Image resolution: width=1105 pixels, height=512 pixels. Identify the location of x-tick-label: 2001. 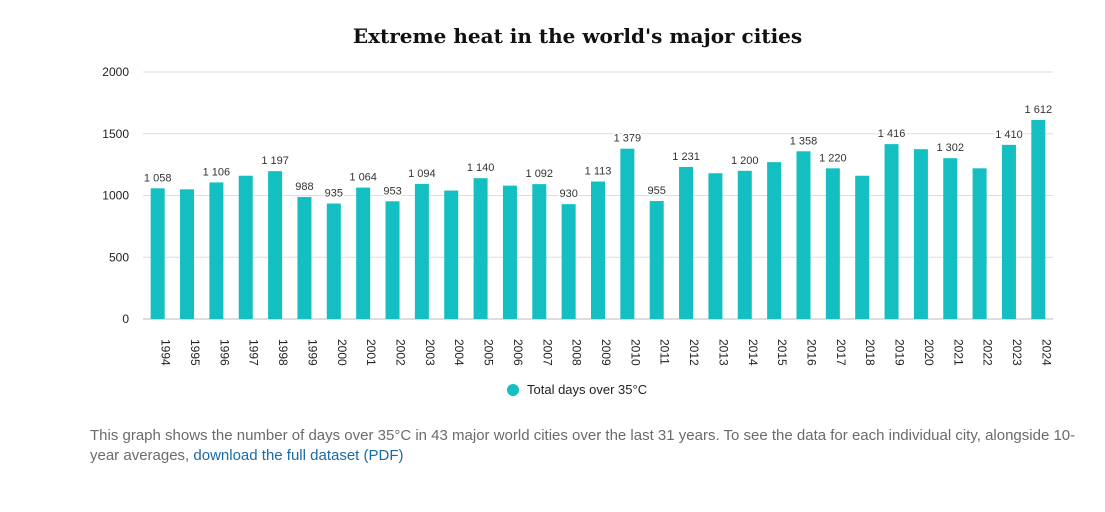
(371, 352).